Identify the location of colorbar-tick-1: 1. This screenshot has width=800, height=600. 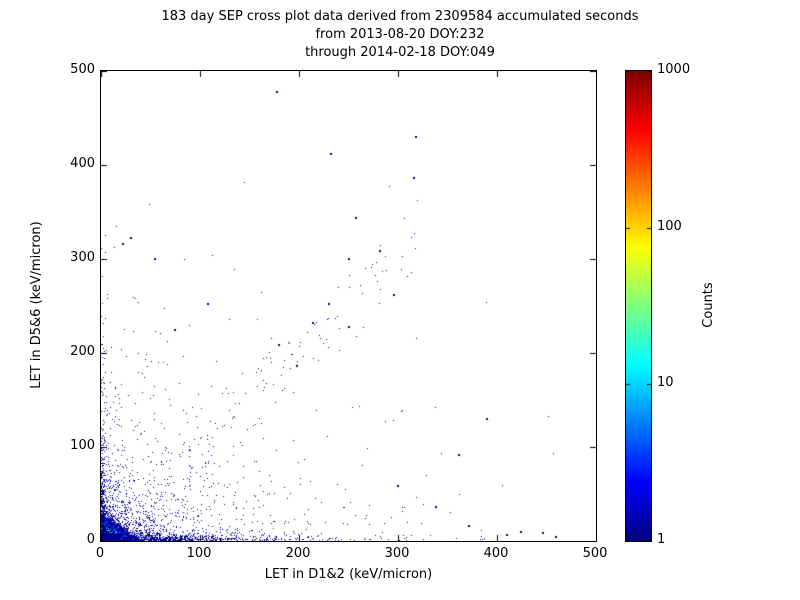
(661, 539).